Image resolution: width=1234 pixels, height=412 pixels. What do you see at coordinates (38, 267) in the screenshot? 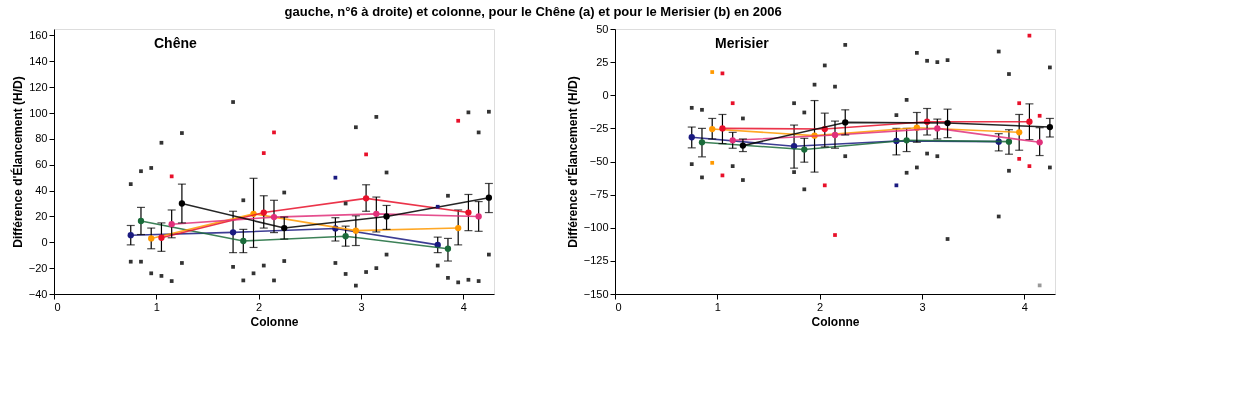
I see `y-tick-label: −20` at bounding box center [38, 267].